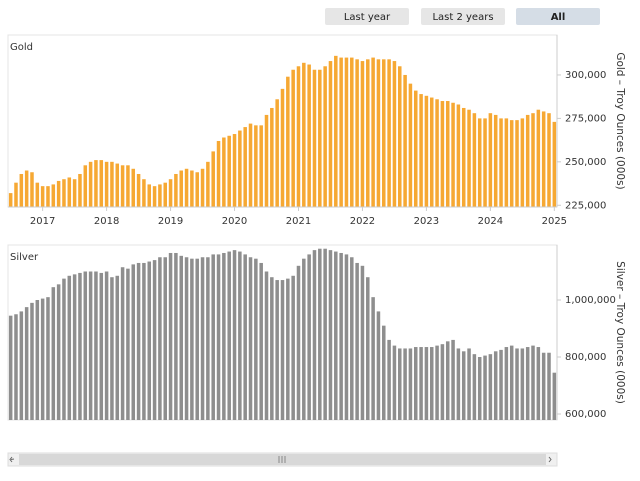 The height and width of the screenshot is (481, 640). I want to click on button-label: Last year, so click(367, 17).